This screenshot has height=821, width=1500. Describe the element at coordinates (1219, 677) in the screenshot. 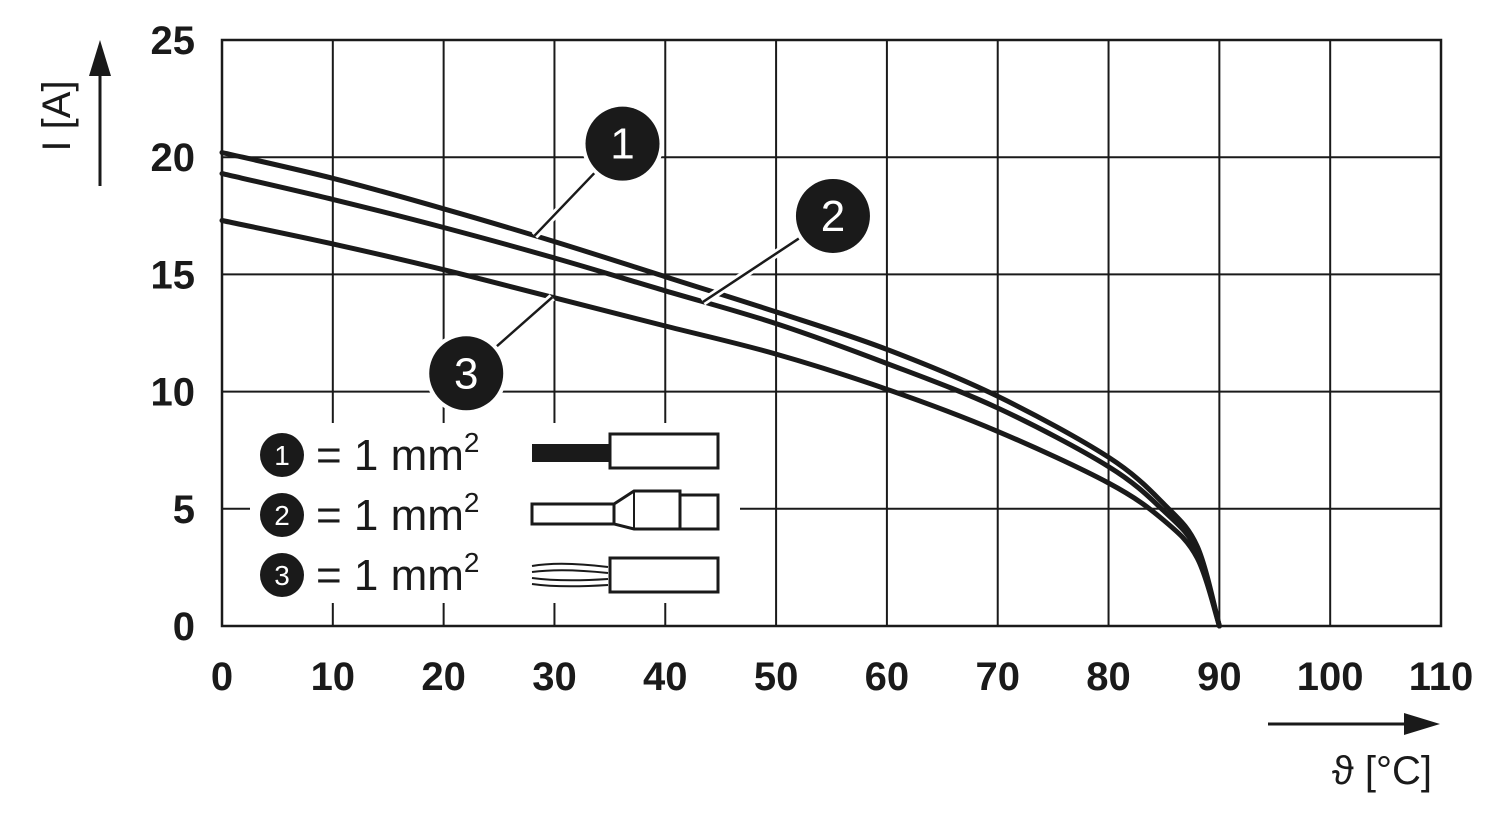

I see `x-tick-label: 90` at that location.